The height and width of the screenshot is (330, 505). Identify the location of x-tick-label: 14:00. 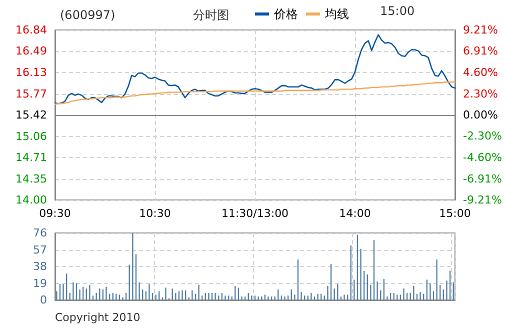
(355, 213).